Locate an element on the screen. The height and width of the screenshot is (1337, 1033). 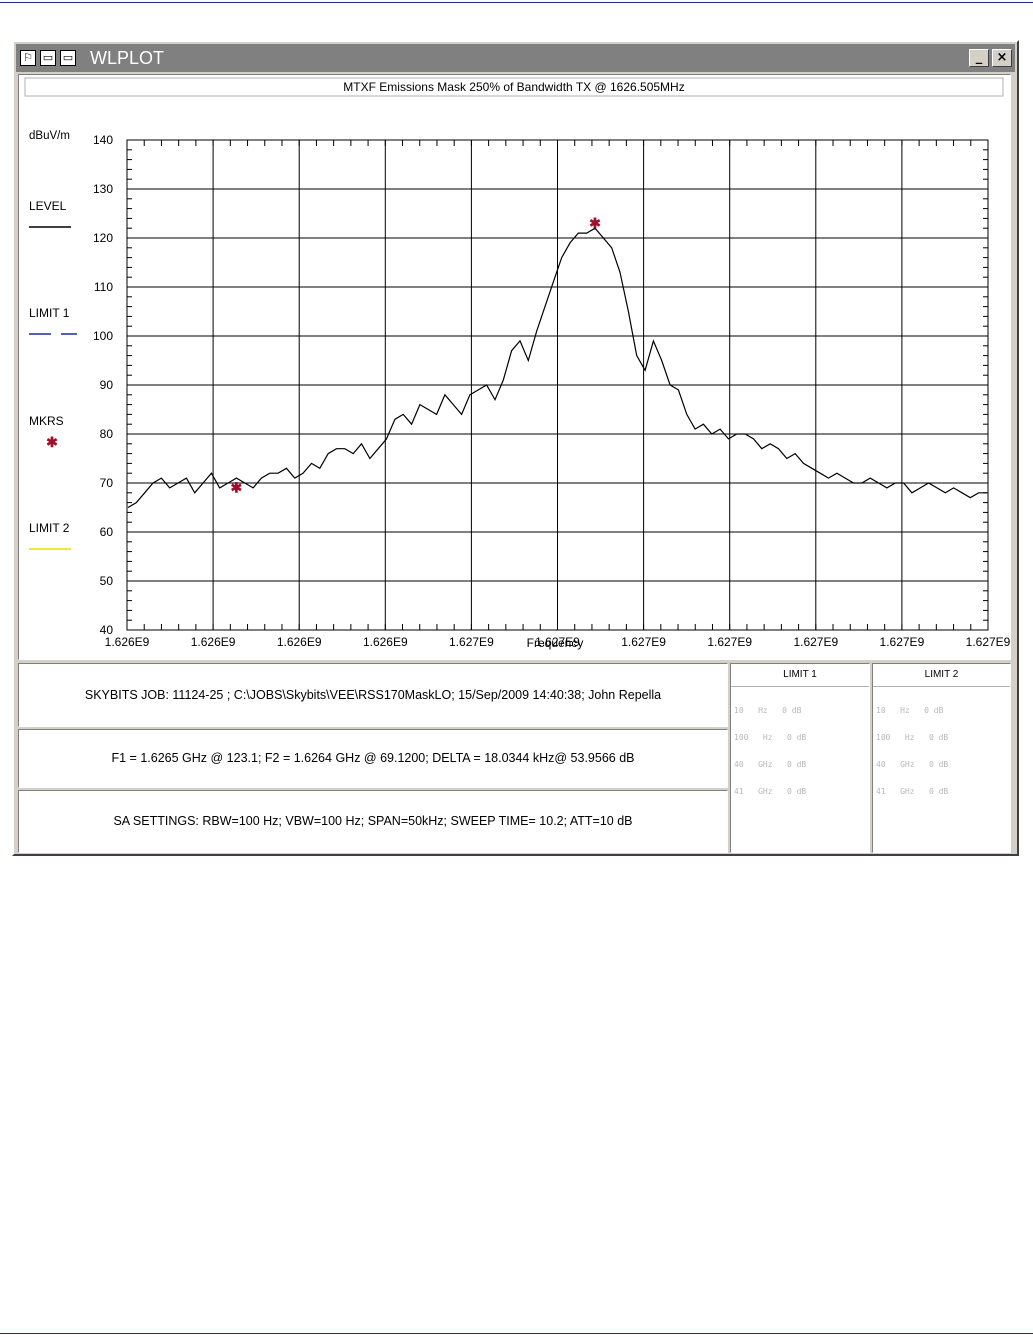
y-tick-label: 120 is located at coordinates (103, 238).